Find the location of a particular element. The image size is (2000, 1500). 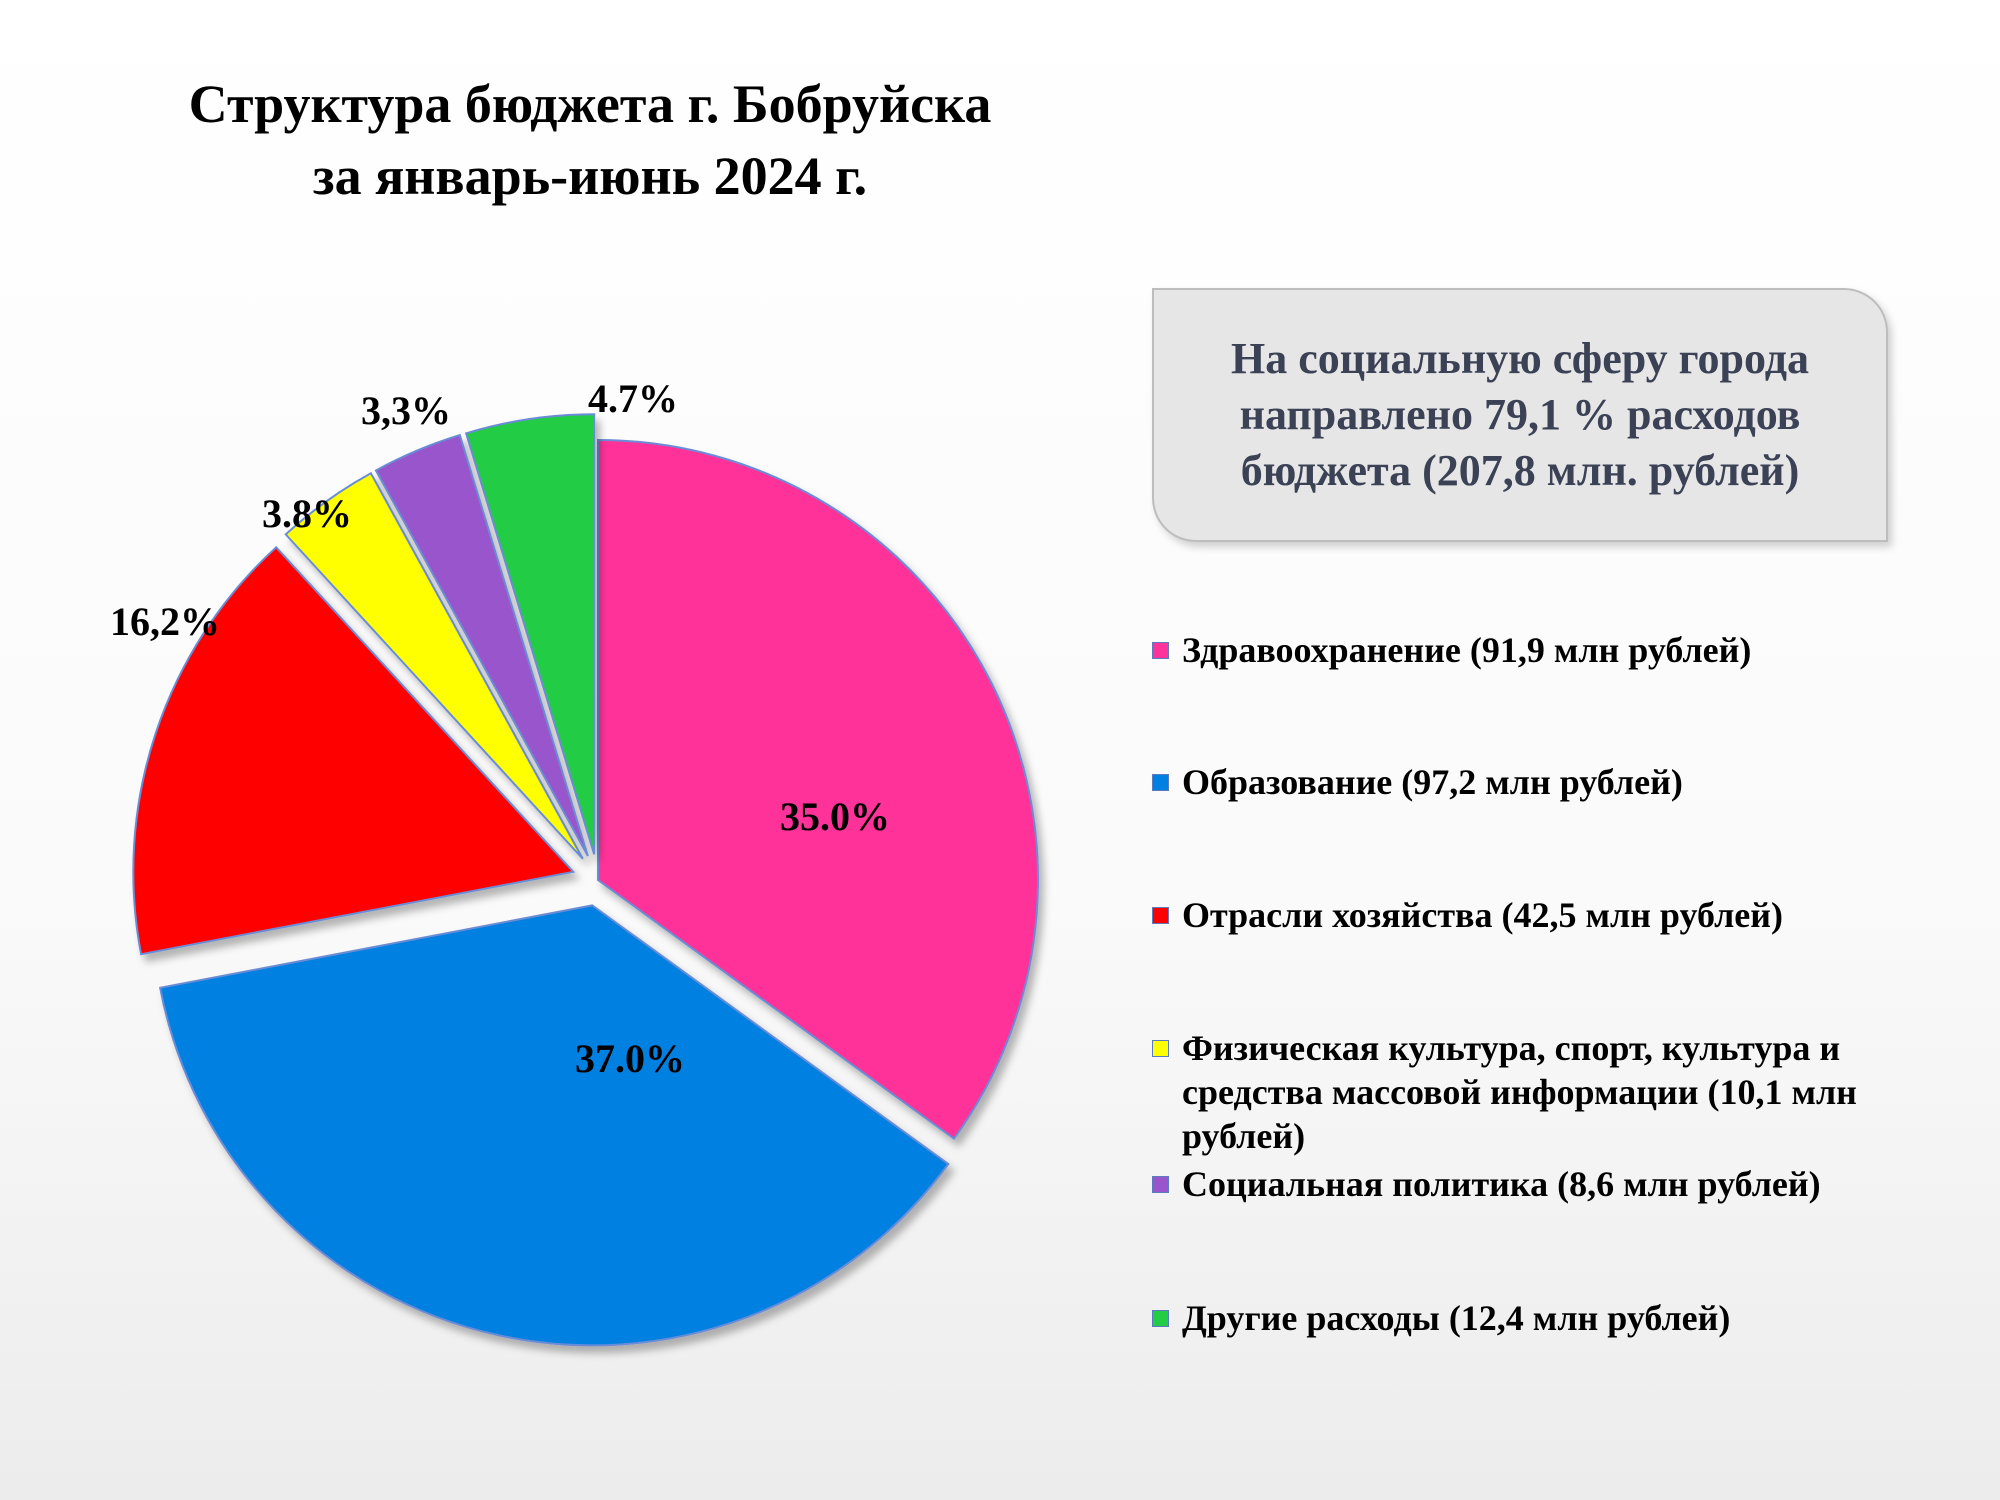

legend-label-1: Здравоохранение (91,9 млн рублей) is located at coordinates (1467, 650).